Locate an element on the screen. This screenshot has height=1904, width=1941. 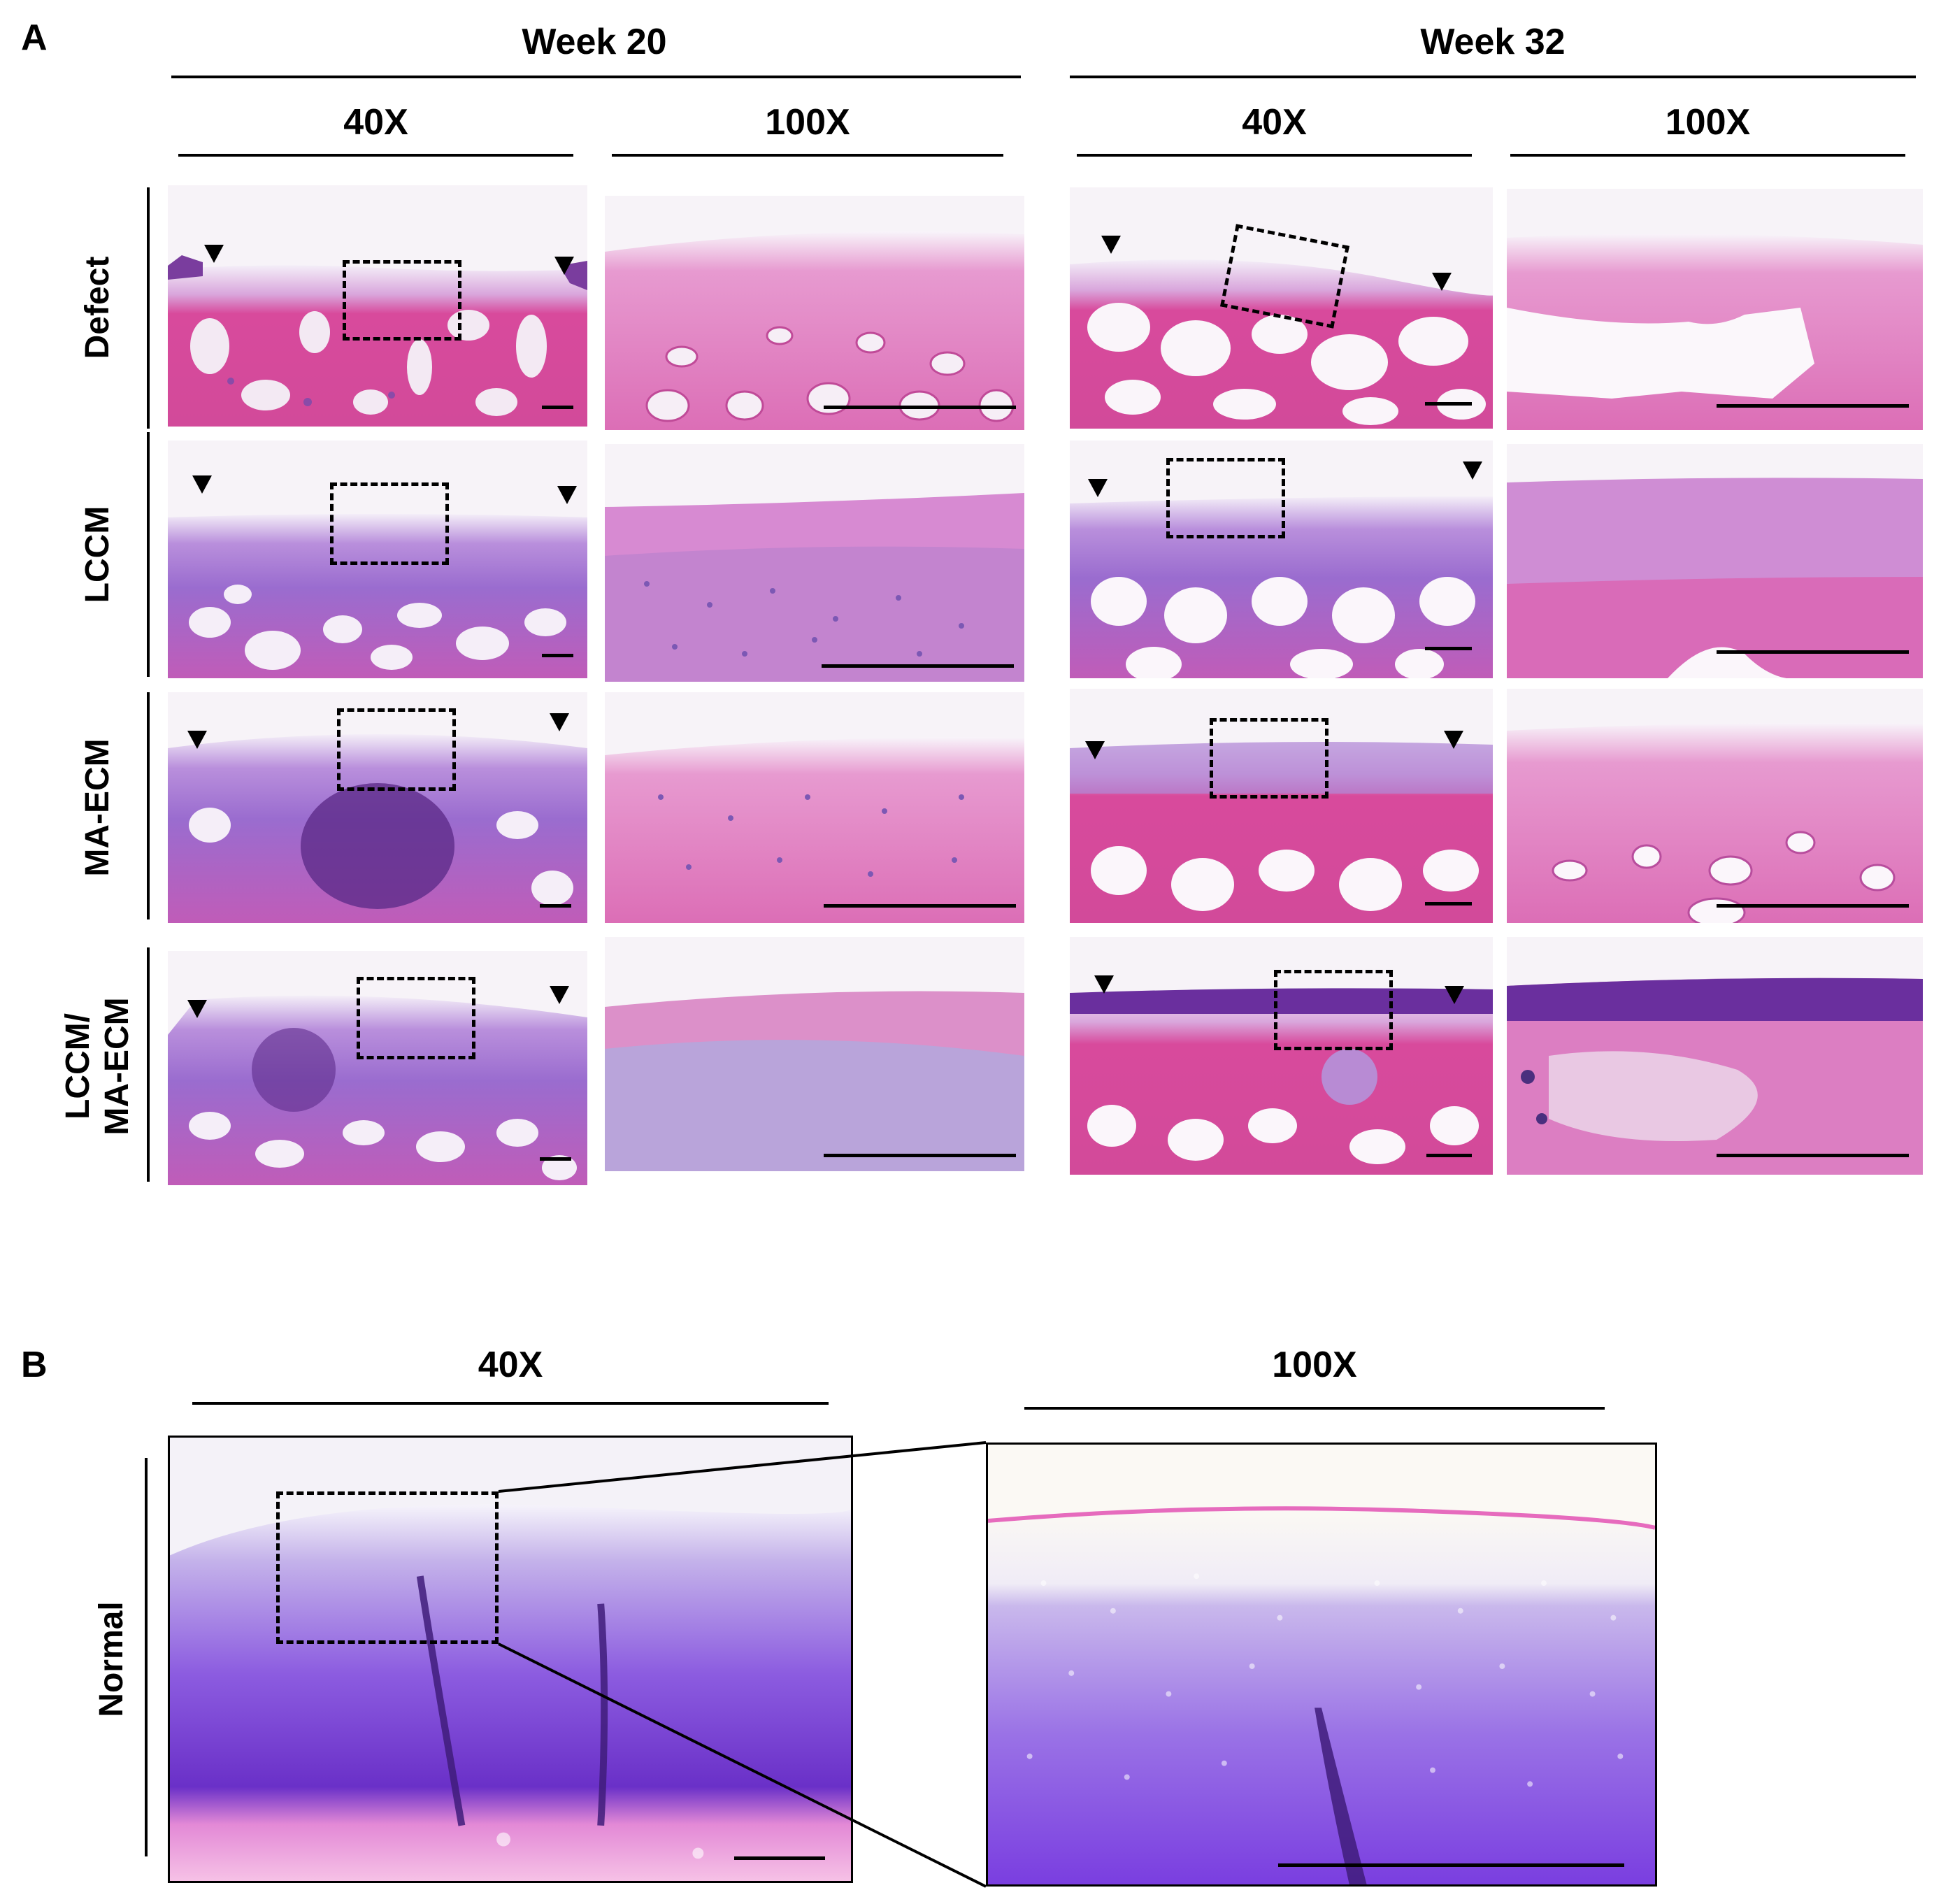
micrograph-lccm-w20-40x is located at coordinates (378, 559).